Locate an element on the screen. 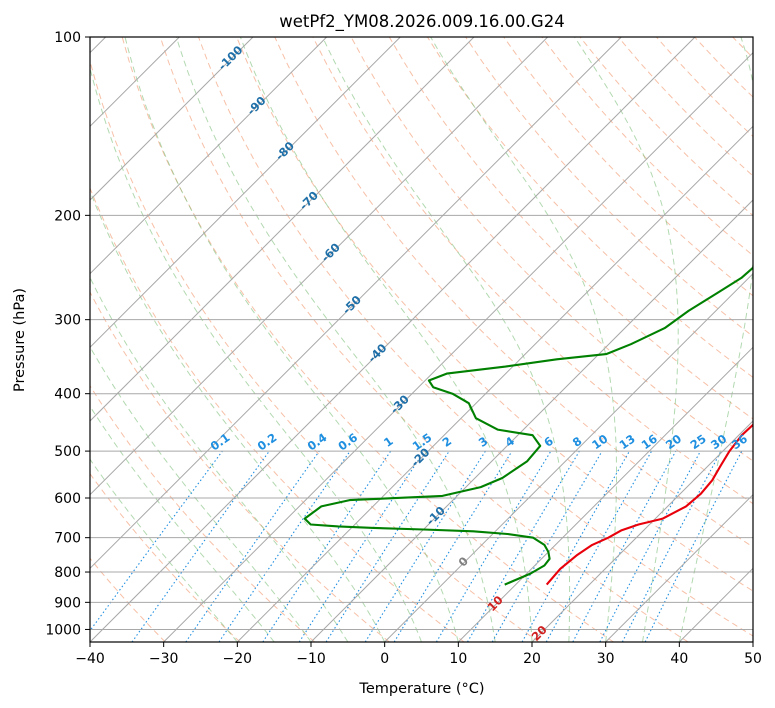 The image size is (775, 708). x-axis: −40 −30 −20 −10 0 10 20 30 40 50 is located at coordinates (418, 654).